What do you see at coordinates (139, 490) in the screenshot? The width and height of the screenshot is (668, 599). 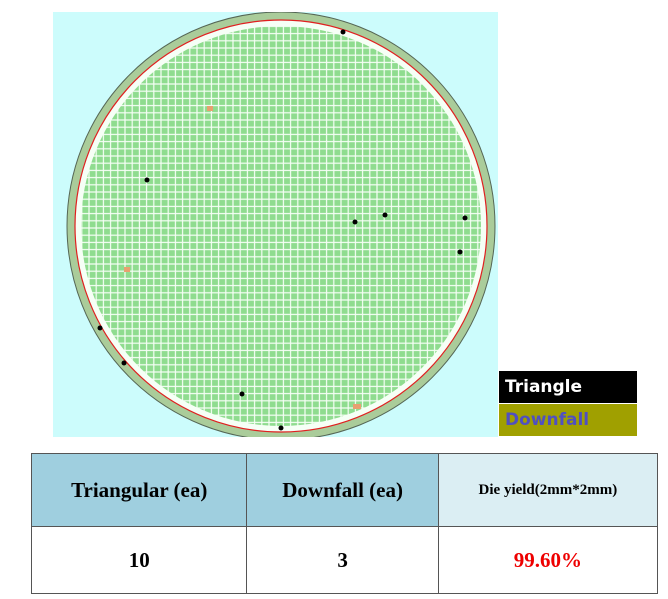 I see `header-cell: Triangular (ea)` at bounding box center [139, 490].